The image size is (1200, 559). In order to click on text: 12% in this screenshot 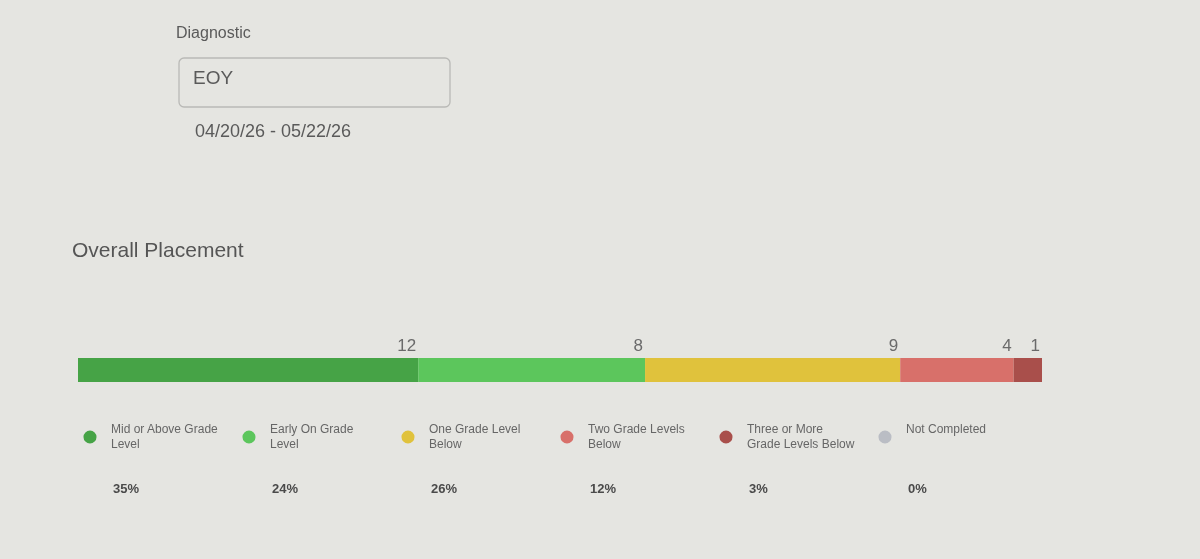, I will do `click(603, 488)`.